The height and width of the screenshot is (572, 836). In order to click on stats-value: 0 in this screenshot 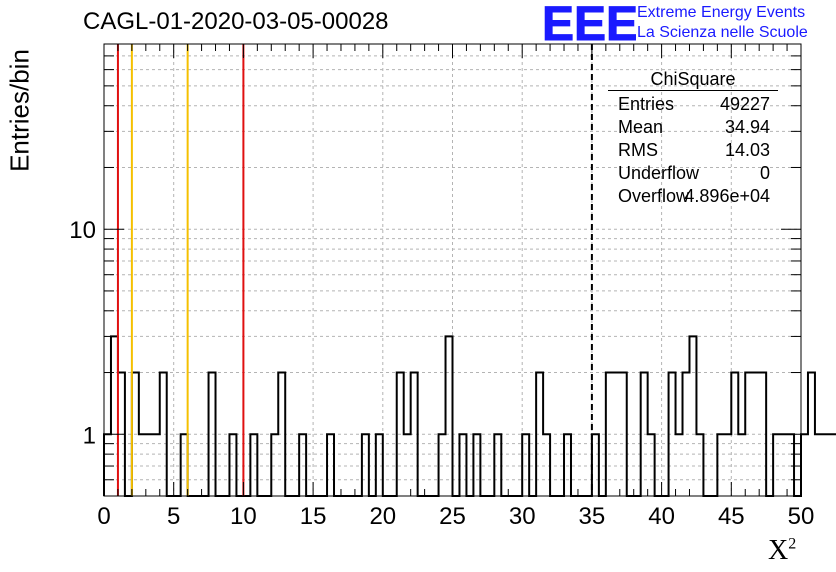, I will do `click(764, 173)`.